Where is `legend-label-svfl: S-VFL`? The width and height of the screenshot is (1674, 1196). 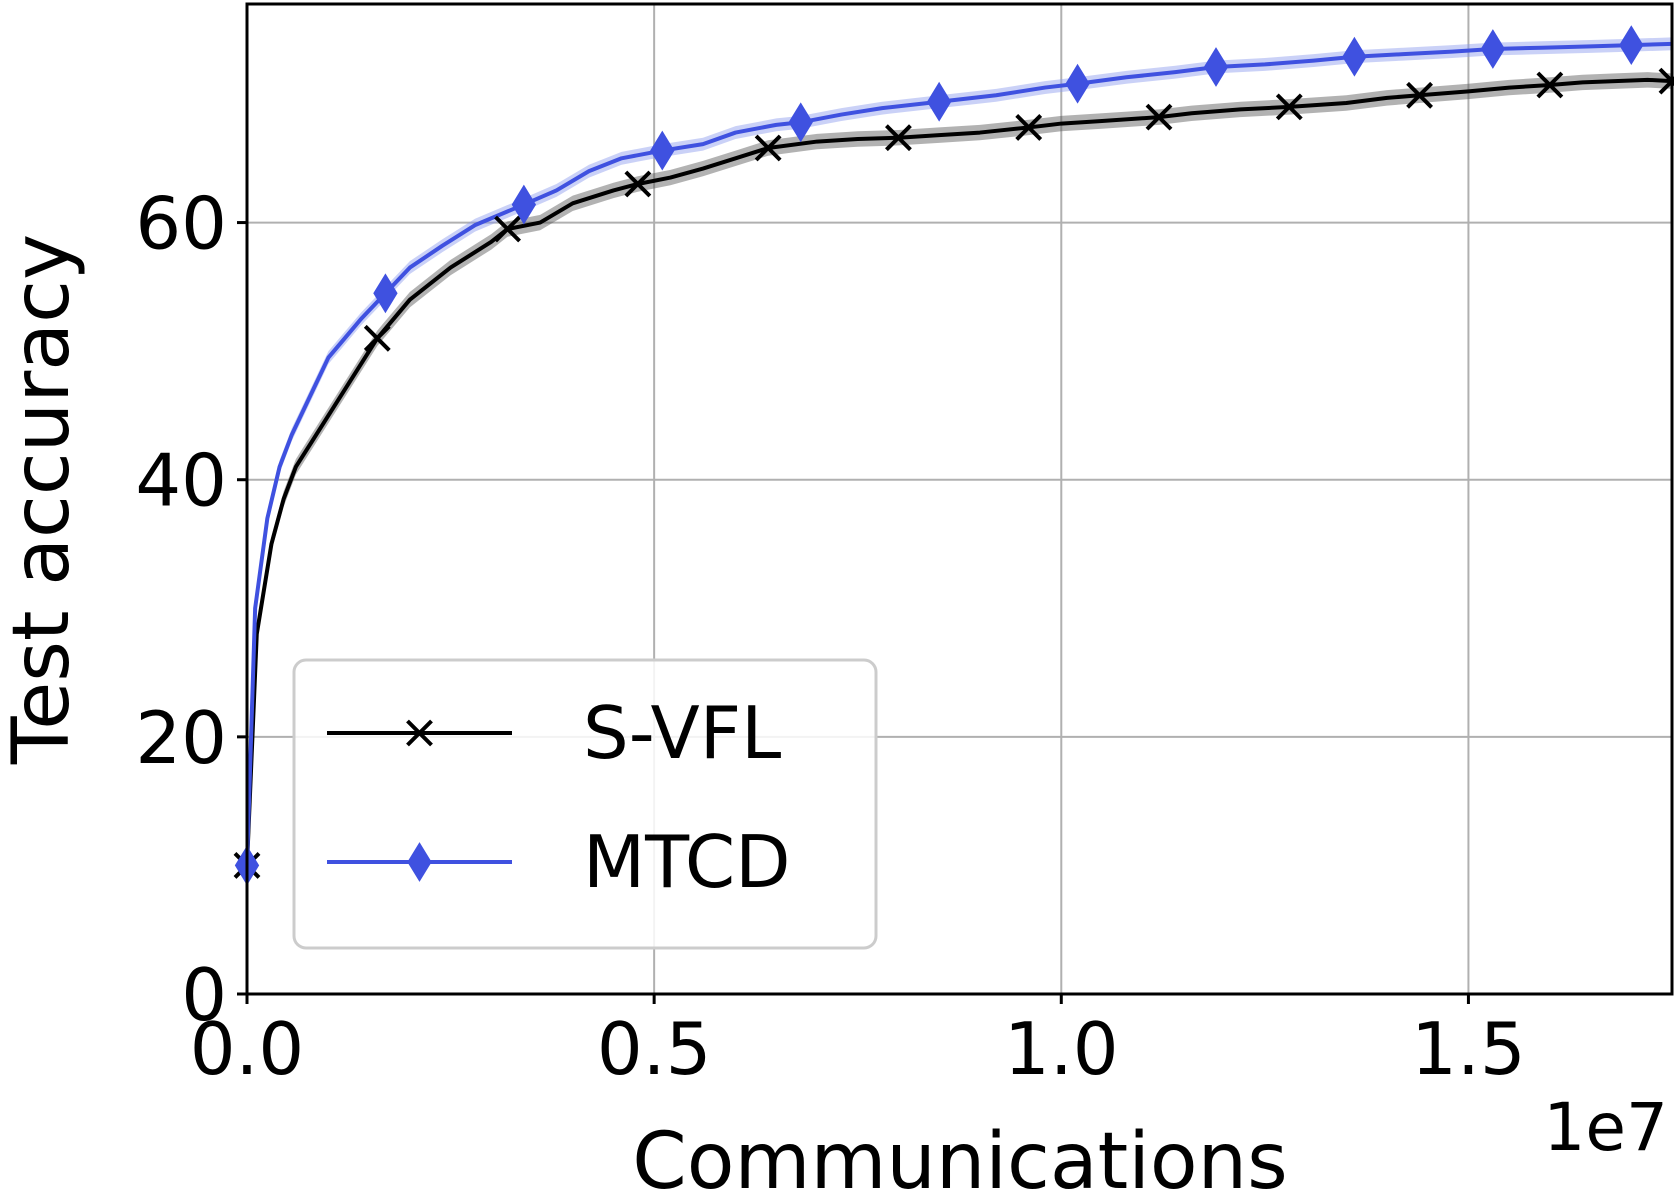
legend-label-svfl: S-VFL is located at coordinates (682, 733).